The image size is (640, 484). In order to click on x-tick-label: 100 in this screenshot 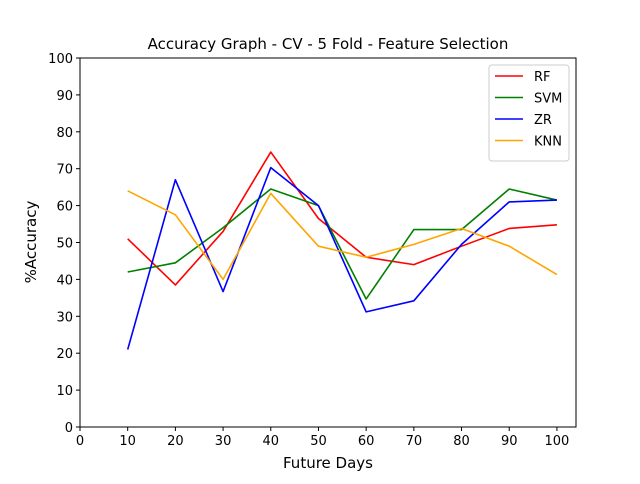, I will do `click(557, 441)`.